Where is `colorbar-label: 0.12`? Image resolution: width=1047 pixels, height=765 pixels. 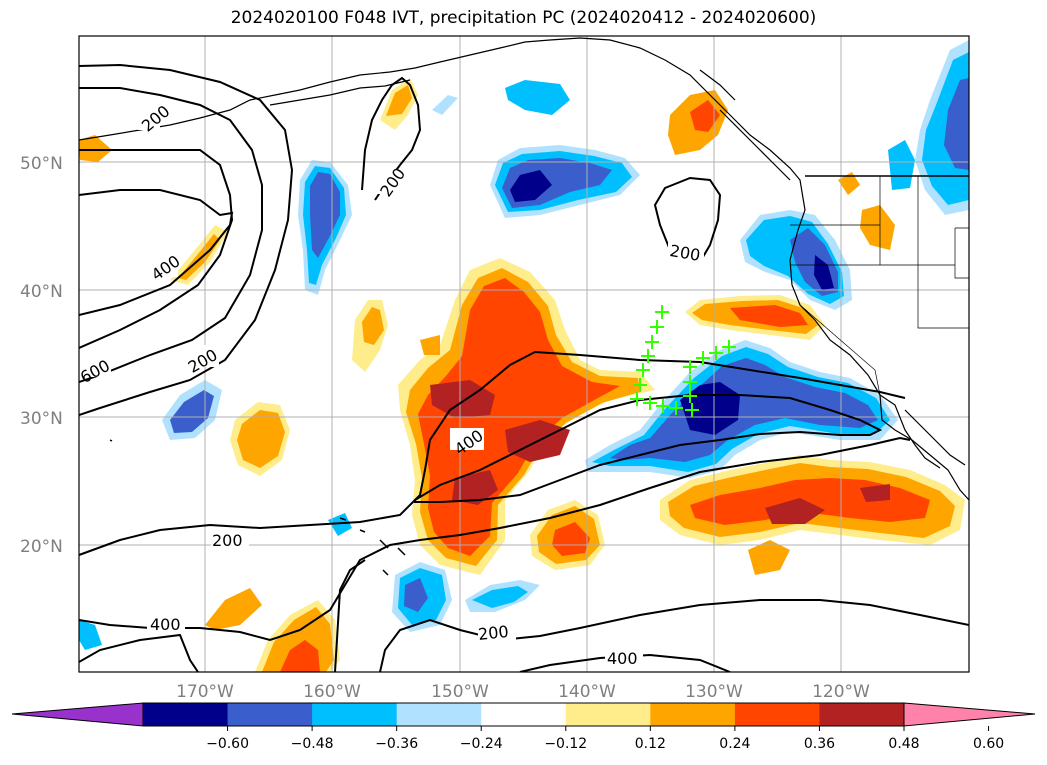 colorbar-label: 0.12 is located at coordinates (650, 744).